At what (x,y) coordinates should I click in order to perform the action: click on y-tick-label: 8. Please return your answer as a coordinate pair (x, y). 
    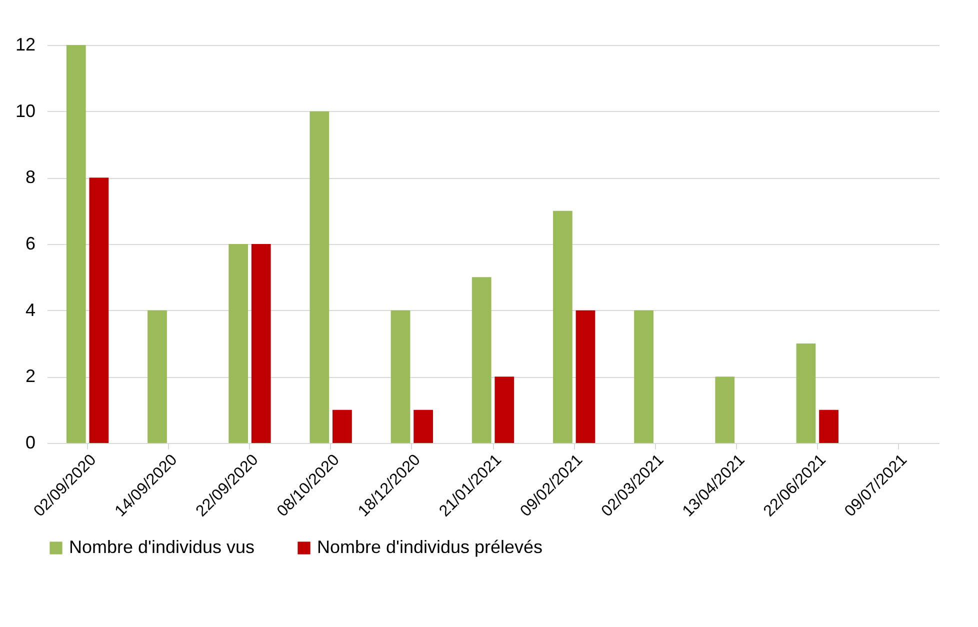
    Looking at the image, I should click on (30, 177).